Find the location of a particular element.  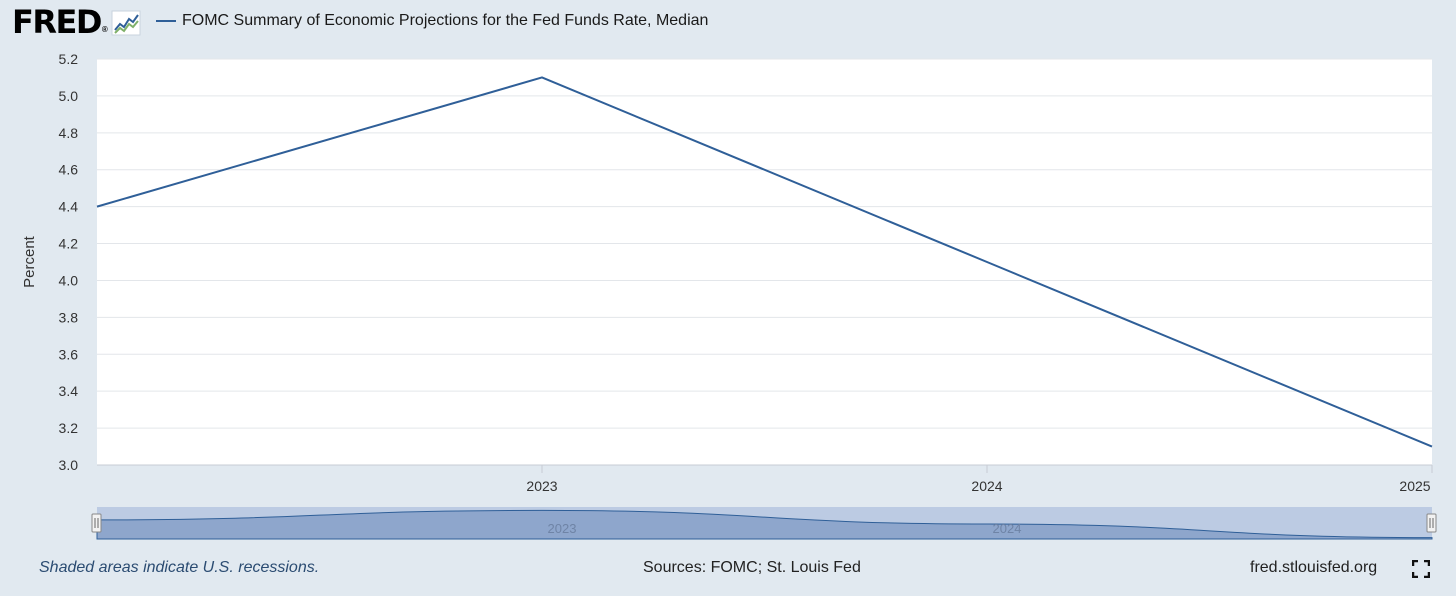

logo-registered-mark: ® is located at coordinates (104, 29).